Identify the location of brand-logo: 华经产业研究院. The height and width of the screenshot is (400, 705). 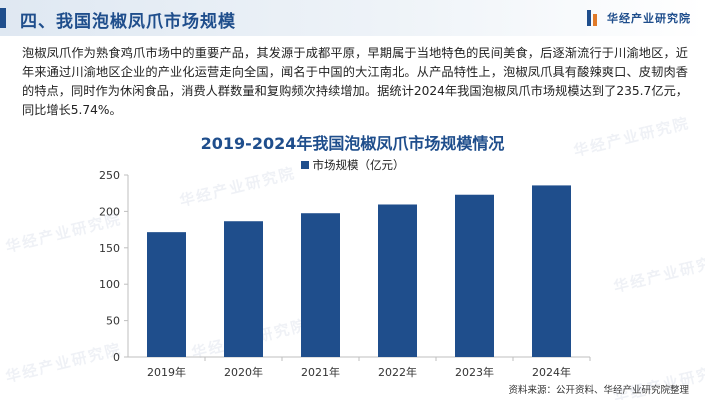
(639, 18).